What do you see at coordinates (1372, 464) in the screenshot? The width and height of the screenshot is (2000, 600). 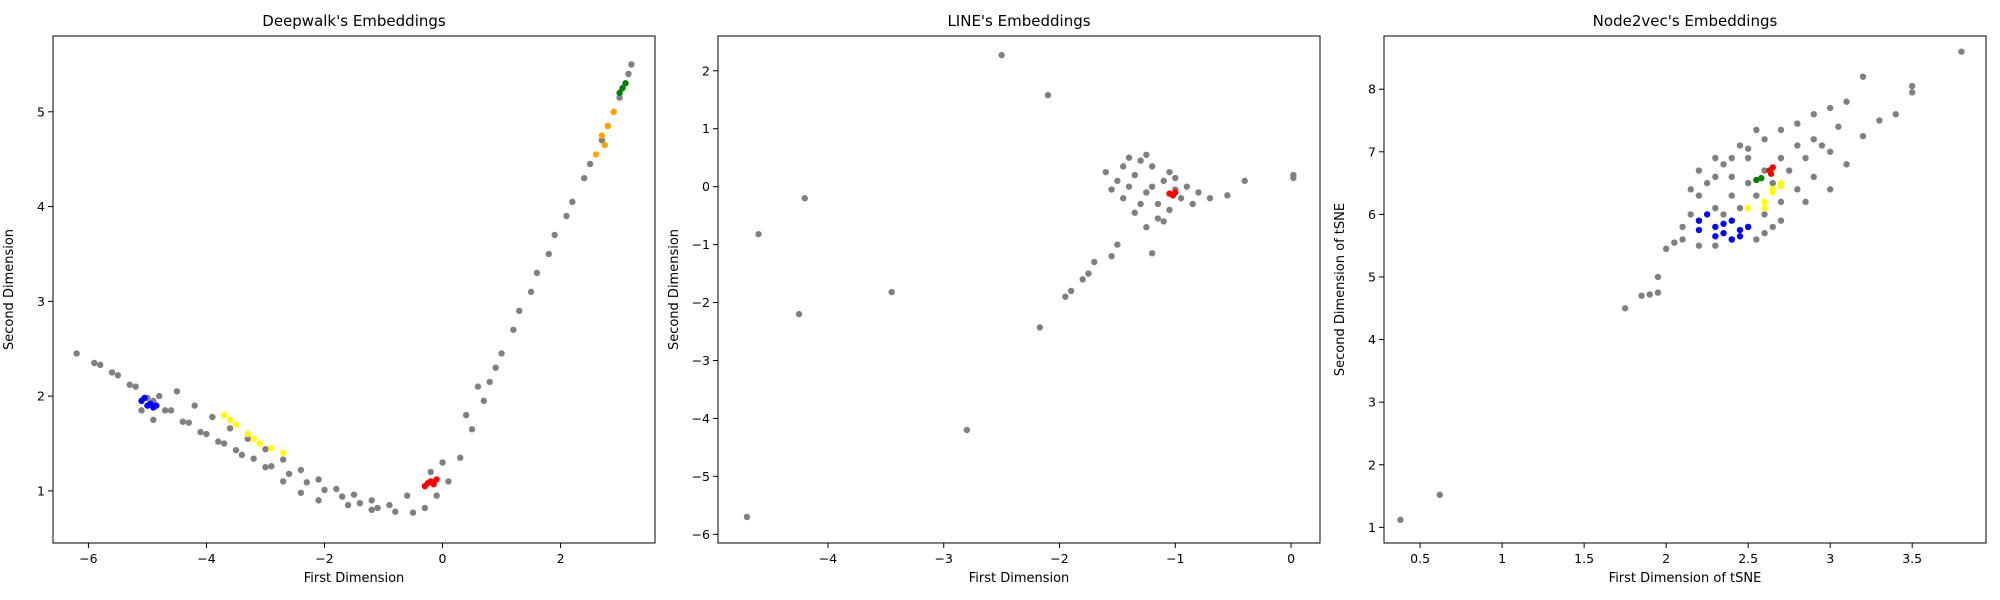 I see `y-tick-label: 2` at bounding box center [1372, 464].